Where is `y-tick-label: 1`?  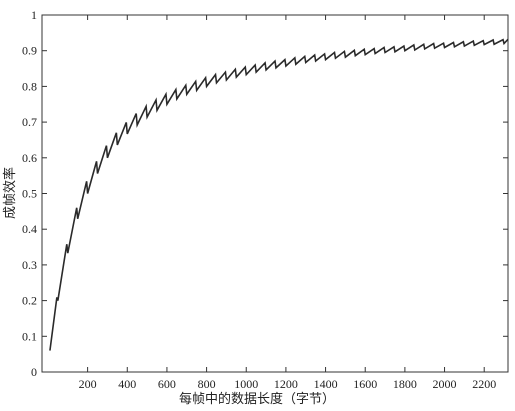 y-tick-label: 1 is located at coordinates (34, 15).